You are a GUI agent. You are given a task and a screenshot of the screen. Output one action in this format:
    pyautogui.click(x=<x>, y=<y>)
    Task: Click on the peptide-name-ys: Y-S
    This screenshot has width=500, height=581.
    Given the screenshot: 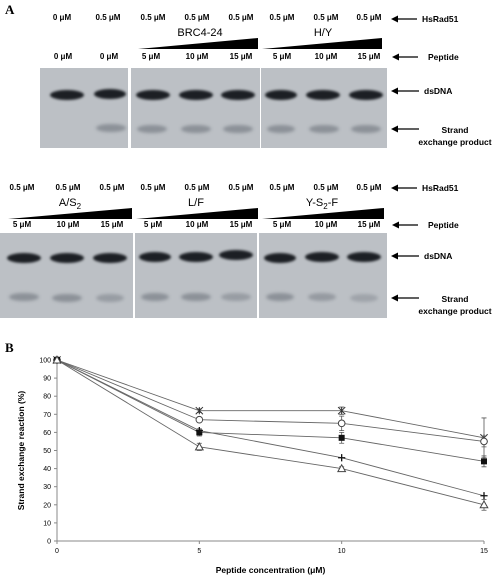 What is the action you would take?
    pyautogui.click(x=314, y=203)
    